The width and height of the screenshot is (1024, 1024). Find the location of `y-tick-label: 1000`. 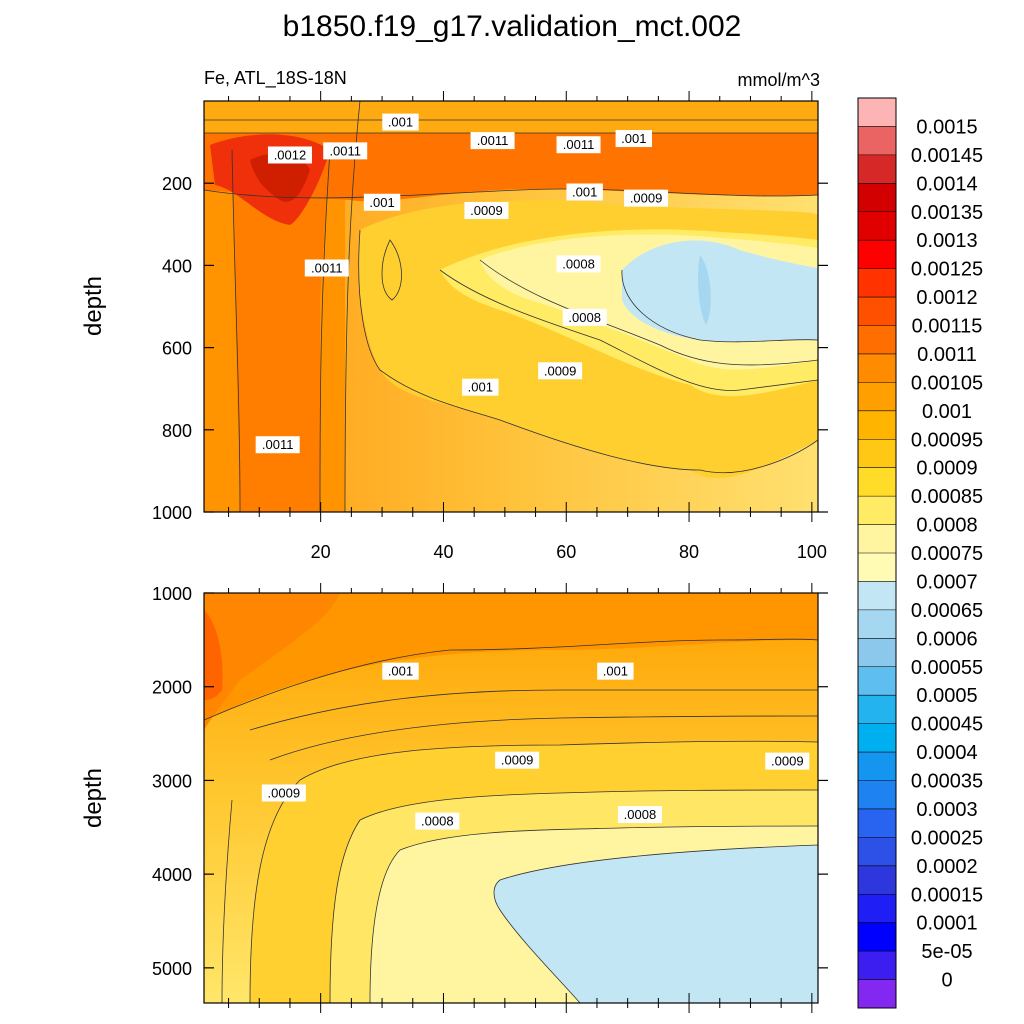

y-tick-label: 1000 is located at coordinates (172, 513).